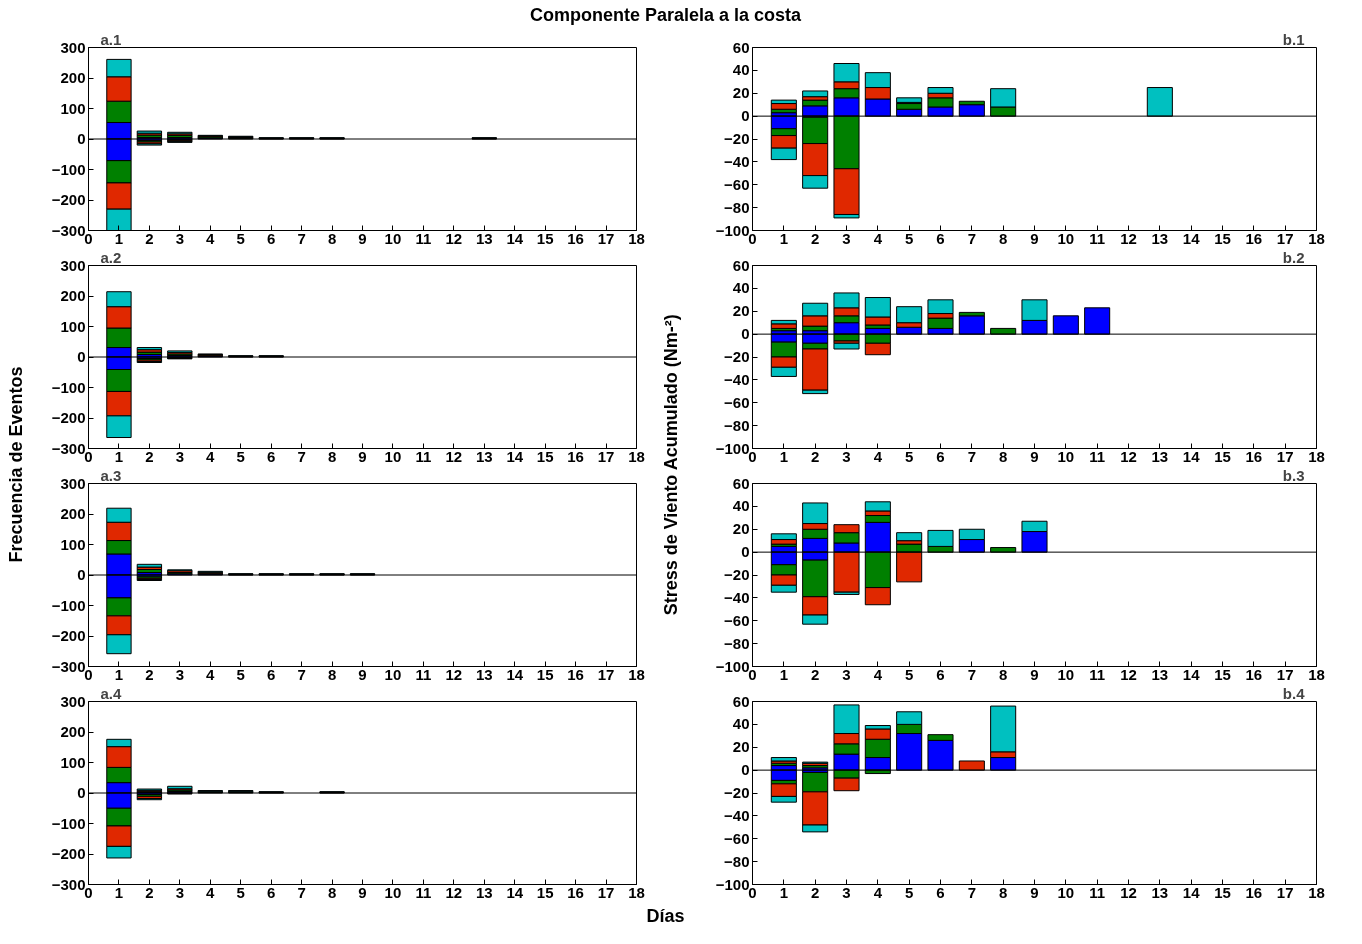 The height and width of the screenshot is (944, 1362). I want to click on y-tick-label: −20, so click(737, 574).